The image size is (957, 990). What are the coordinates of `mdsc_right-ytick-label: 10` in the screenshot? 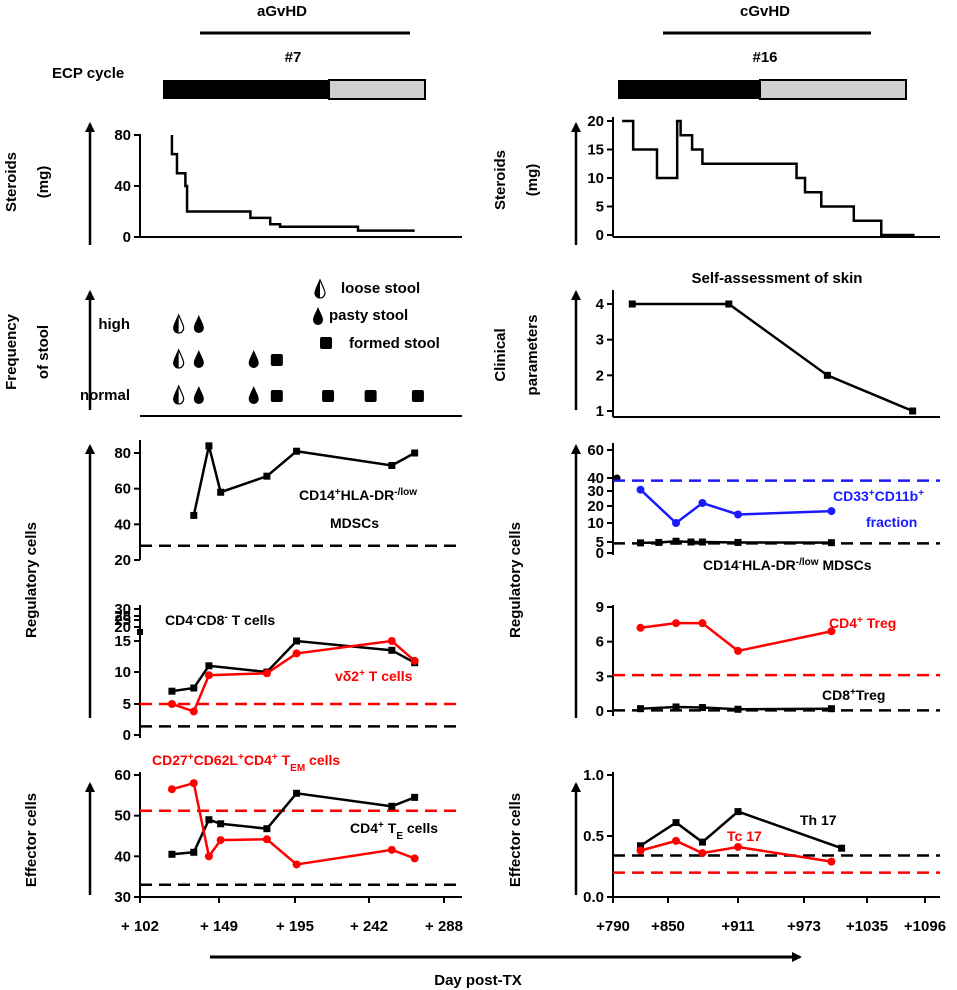 It's located at (595, 523).